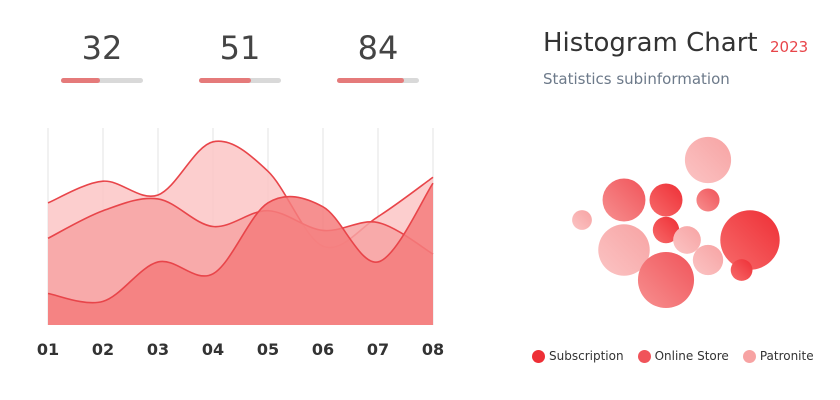 The height and width of the screenshot is (400, 840). I want to click on year-badge: 2023, so click(789, 47).